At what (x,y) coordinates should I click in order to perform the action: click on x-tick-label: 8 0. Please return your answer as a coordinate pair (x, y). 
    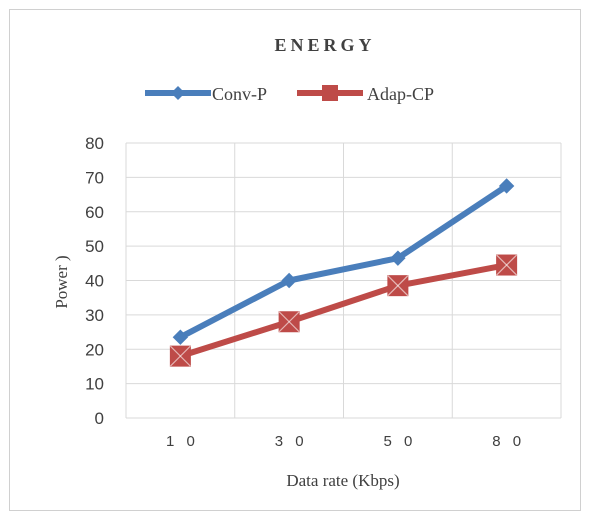
    Looking at the image, I should click on (508, 441).